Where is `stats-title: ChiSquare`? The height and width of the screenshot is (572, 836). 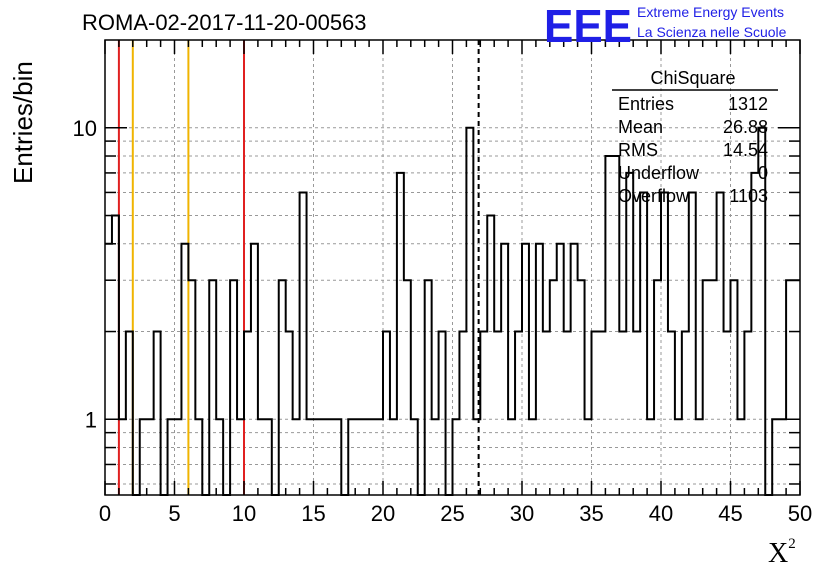
stats-title: ChiSquare is located at coordinates (692, 78).